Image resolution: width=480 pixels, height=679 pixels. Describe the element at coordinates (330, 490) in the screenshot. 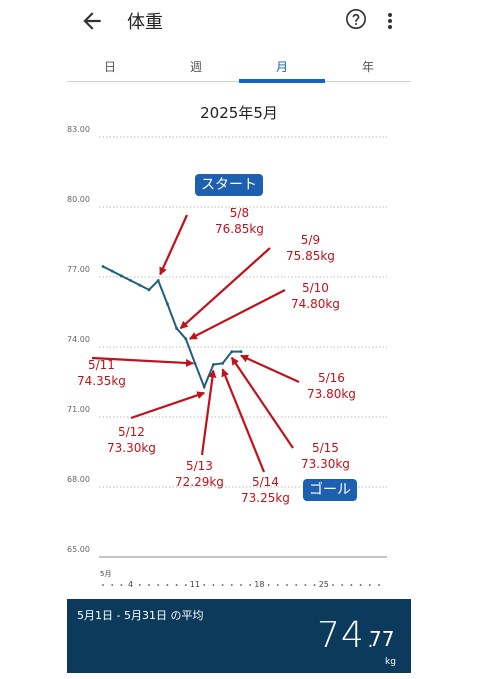

I see `goal-label: ゴール` at that location.